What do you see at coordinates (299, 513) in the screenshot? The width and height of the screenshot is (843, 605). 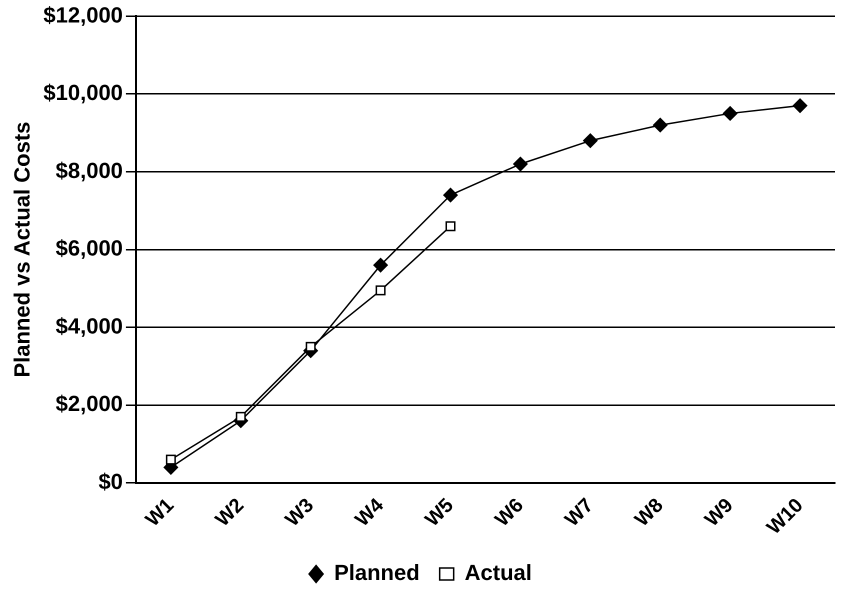 I see `x-tick-label: W3` at bounding box center [299, 513].